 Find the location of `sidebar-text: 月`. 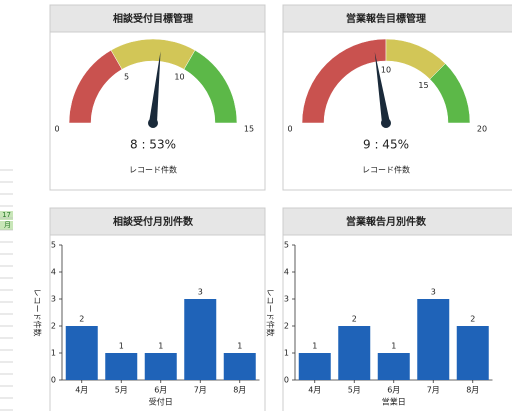

sidebar-text: 月 is located at coordinates (7, 225).